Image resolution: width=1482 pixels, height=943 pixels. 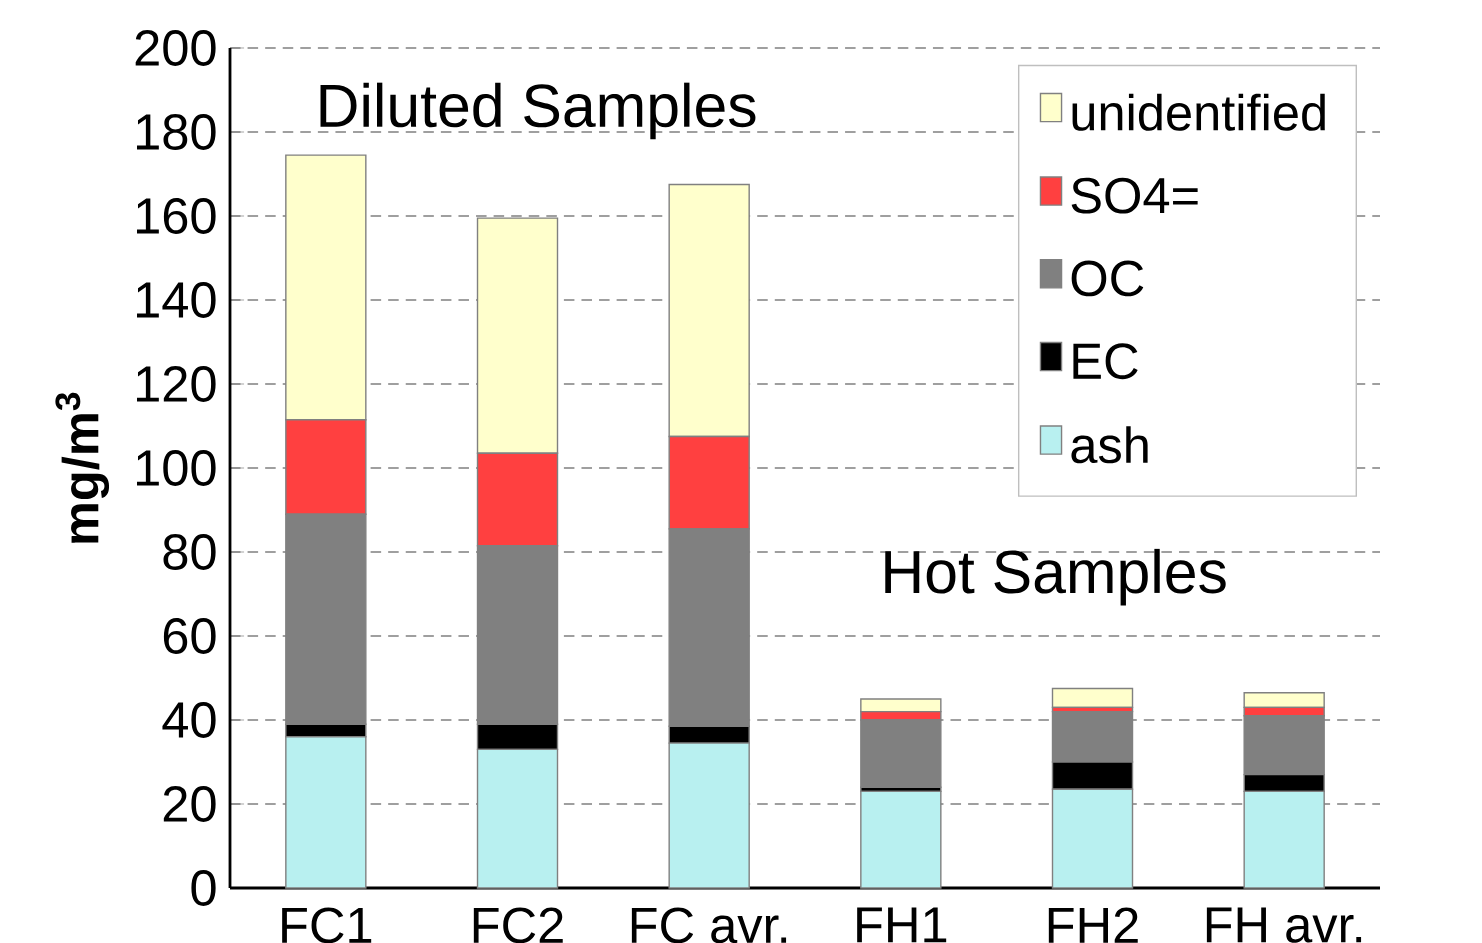 What do you see at coordinates (902, 925) in the screenshot?
I see `x-tick-label: FH1` at bounding box center [902, 925].